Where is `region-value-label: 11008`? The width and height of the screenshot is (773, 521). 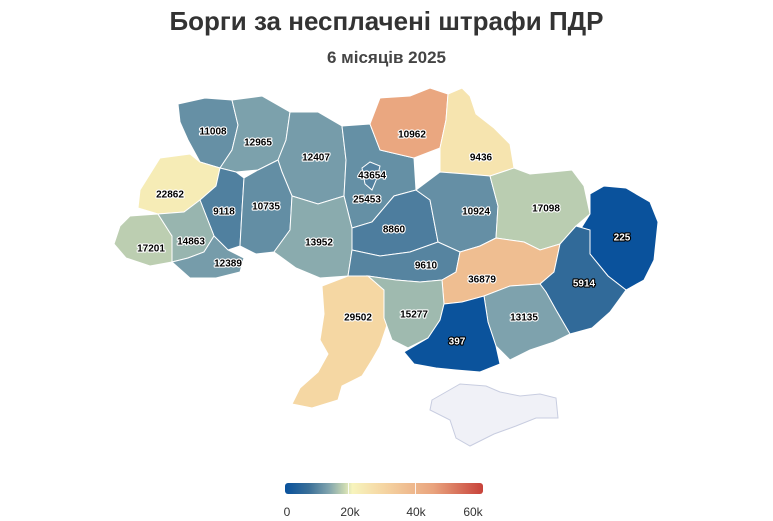
region-value-label: 11008 is located at coordinates (213, 132).